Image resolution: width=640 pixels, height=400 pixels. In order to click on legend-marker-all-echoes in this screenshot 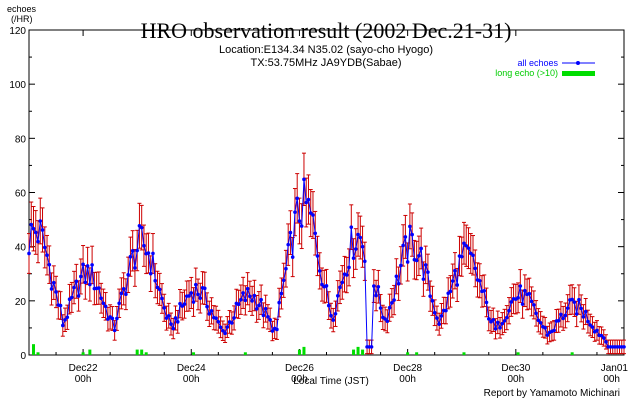, I will do `click(578, 63)`.